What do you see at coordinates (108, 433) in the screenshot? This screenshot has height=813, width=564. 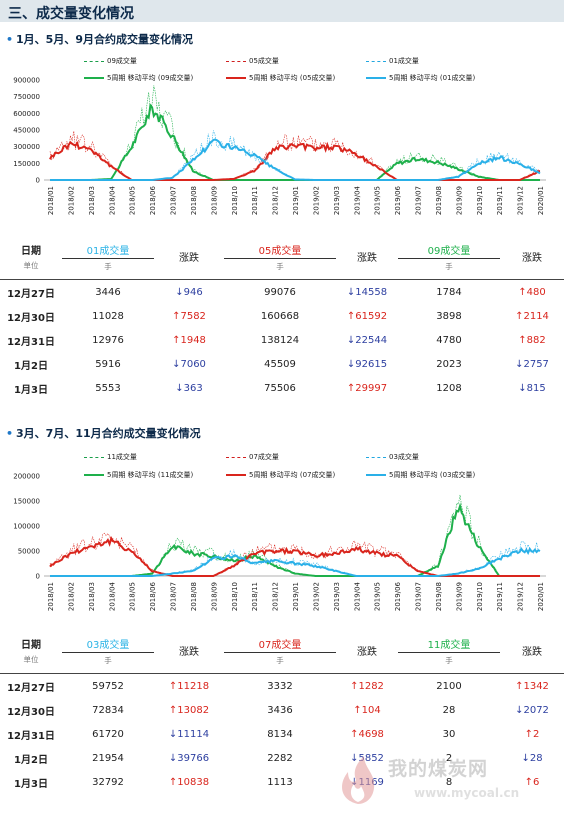 I see `section2-title-text: 3月、7月、11月合约成交量变化情况` at bounding box center [108, 433].